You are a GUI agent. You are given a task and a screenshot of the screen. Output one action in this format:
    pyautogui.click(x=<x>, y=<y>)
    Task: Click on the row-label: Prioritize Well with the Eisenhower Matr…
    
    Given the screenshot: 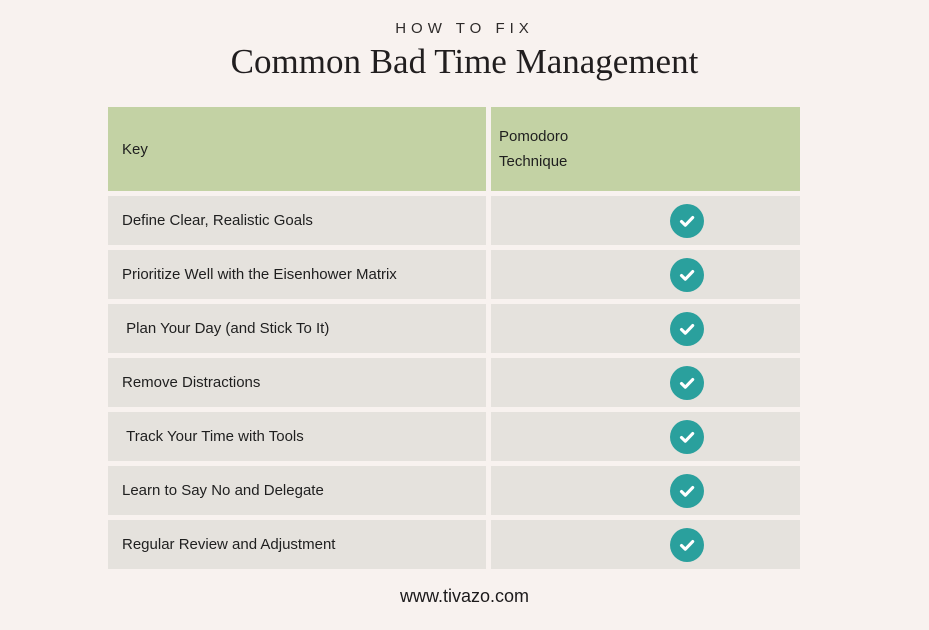 What is the action you would take?
    pyautogui.click(x=259, y=274)
    